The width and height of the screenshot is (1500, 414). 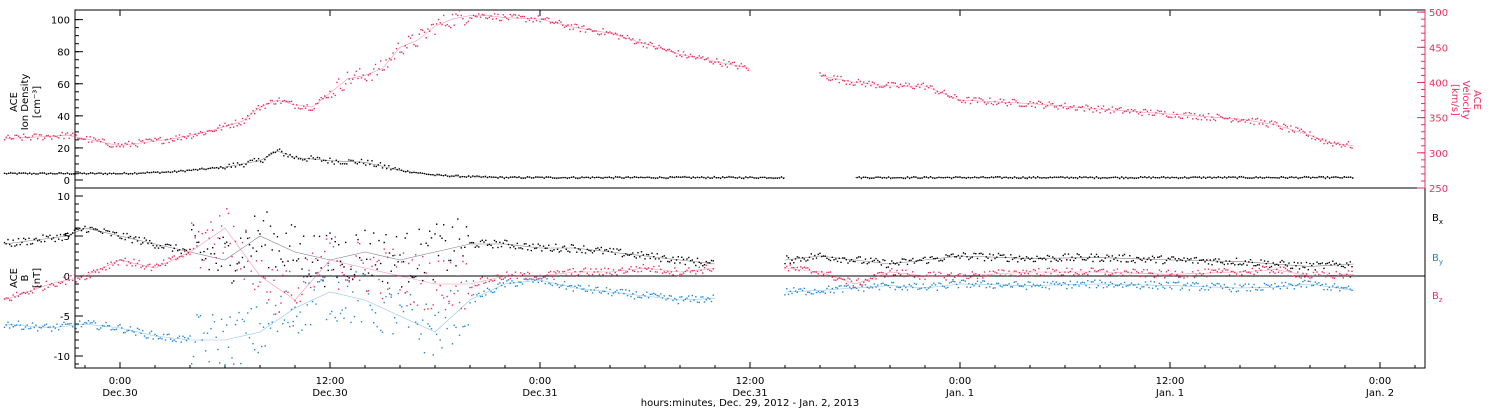 What do you see at coordinates (1437, 258) in the screenshot?
I see `bottom-legend: Bx By Bz` at bounding box center [1437, 258].